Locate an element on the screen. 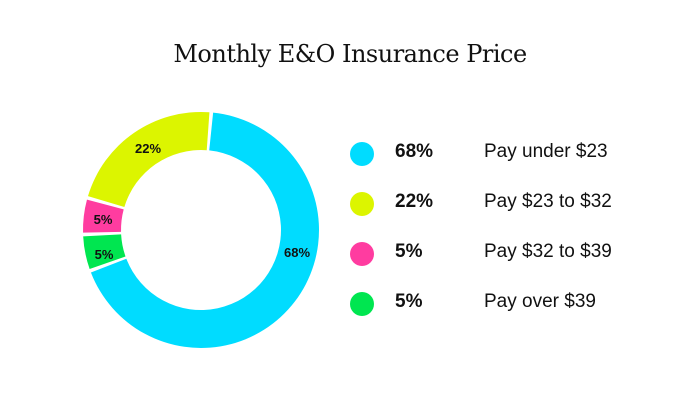  slice-label-over-39: 5% is located at coordinates (104, 254).